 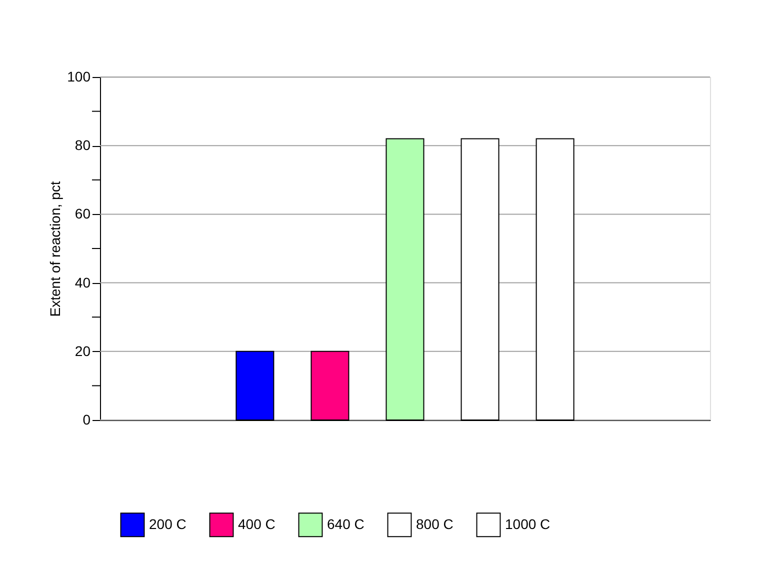 What do you see at coordinates (86, 420) in the screenshot?
I see `y-tick-label: 0` at bounding box center [86, 420].